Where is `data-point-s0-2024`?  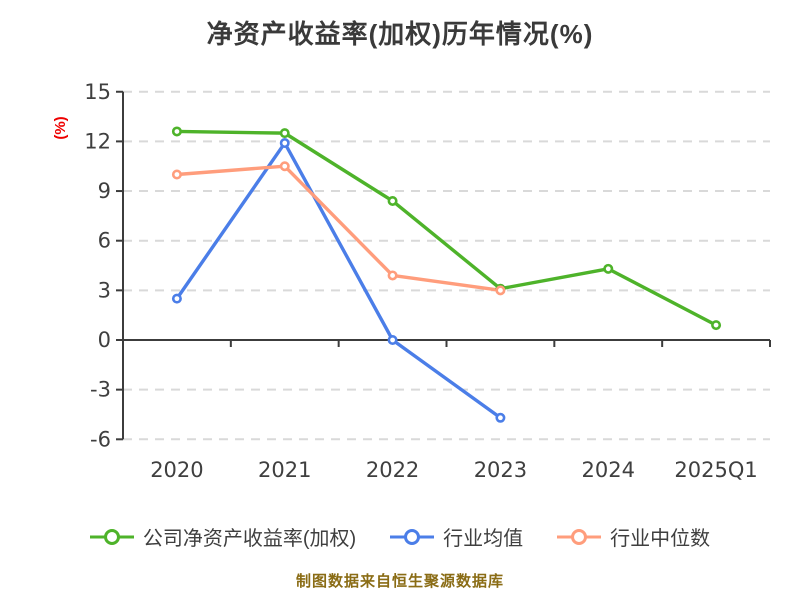
data-point-s0-2024 is located at coordinates (608, 268).